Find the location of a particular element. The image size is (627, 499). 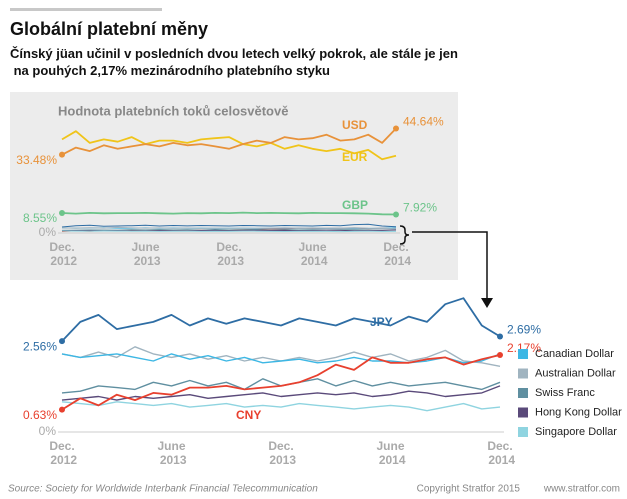

panel-title: Hodnota platebních toků celosvětově is located at coordinates (173, 110).